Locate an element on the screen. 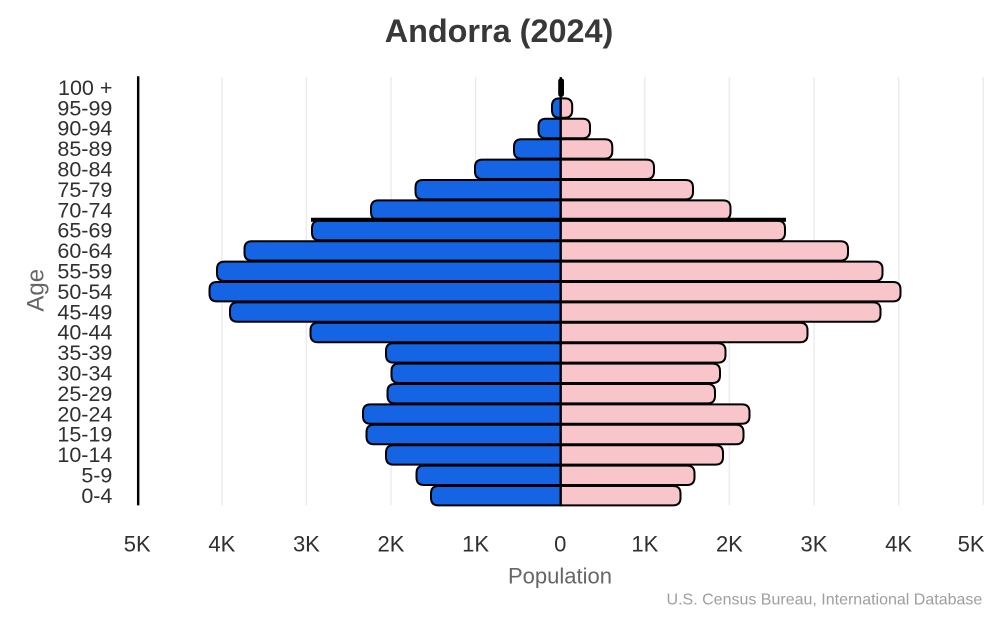 Image resolution: width=1000 pixels, height=617 pixels. svg-text: 65-69 is located at coordinates (84, 231).